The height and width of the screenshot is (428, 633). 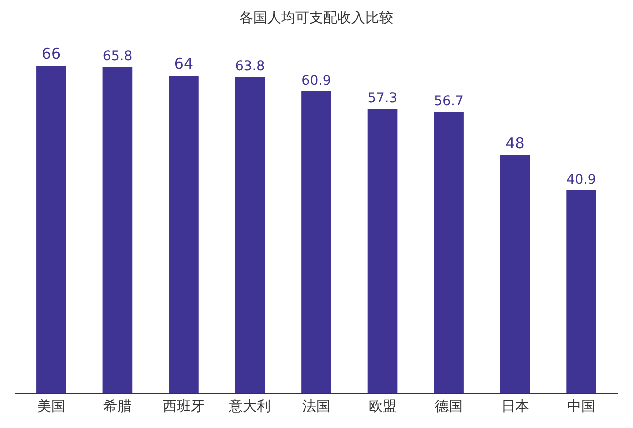 What do you see at coordinates (581, 180) in the screenshot?
I see `data-label: 40.9` at bounding box center [581, 180].